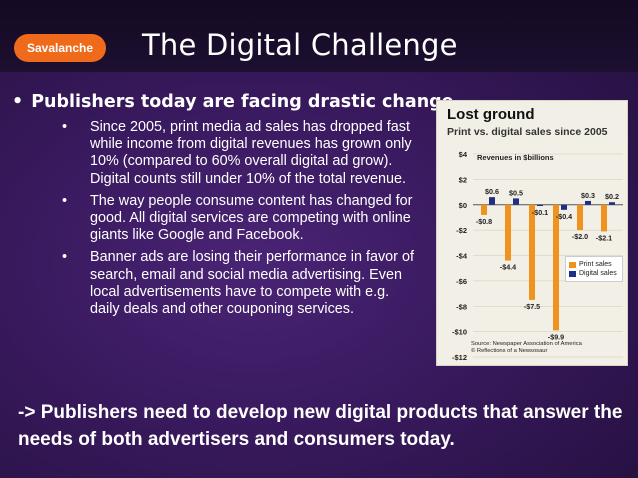 Image resolution: width=638 pixels, height=478 pixels. What do you see at coordinates (484, 221) in the screenshot?
I see `print-value-label: -$0.8` at bounding box center [484, 221].